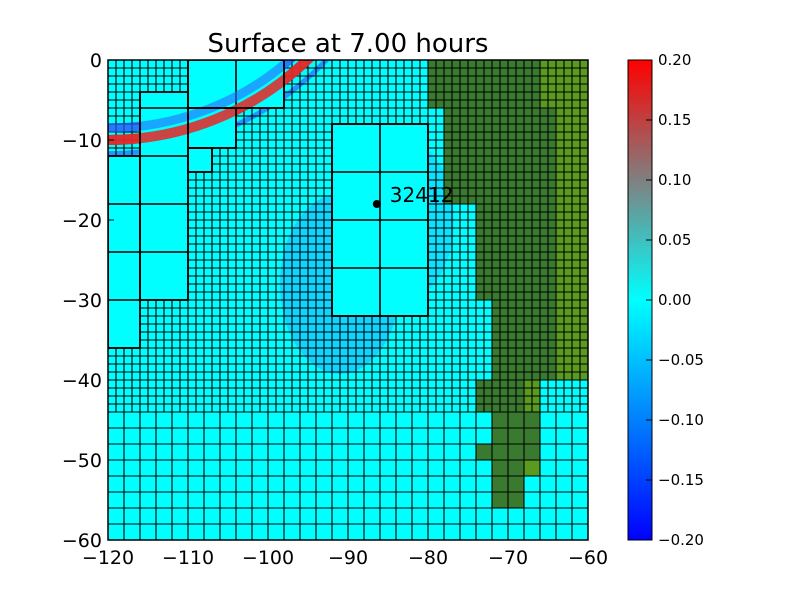 This screenshot has height=600, width=800. I want to click on x-tick-label: −100, so click(268, 558).